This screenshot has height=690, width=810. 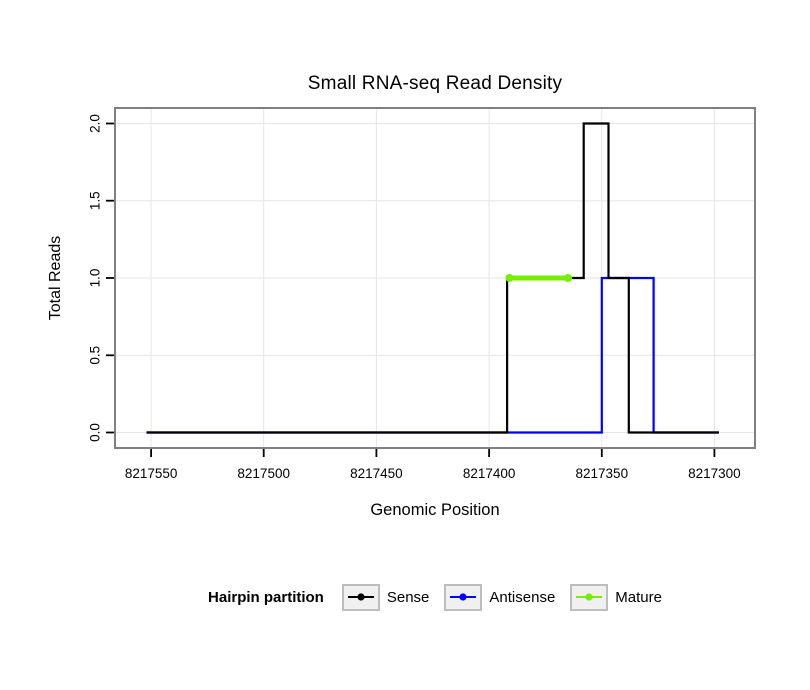 I want to click on legend: Hairpin partition Sense Antisense, so click(x=435, y=597).